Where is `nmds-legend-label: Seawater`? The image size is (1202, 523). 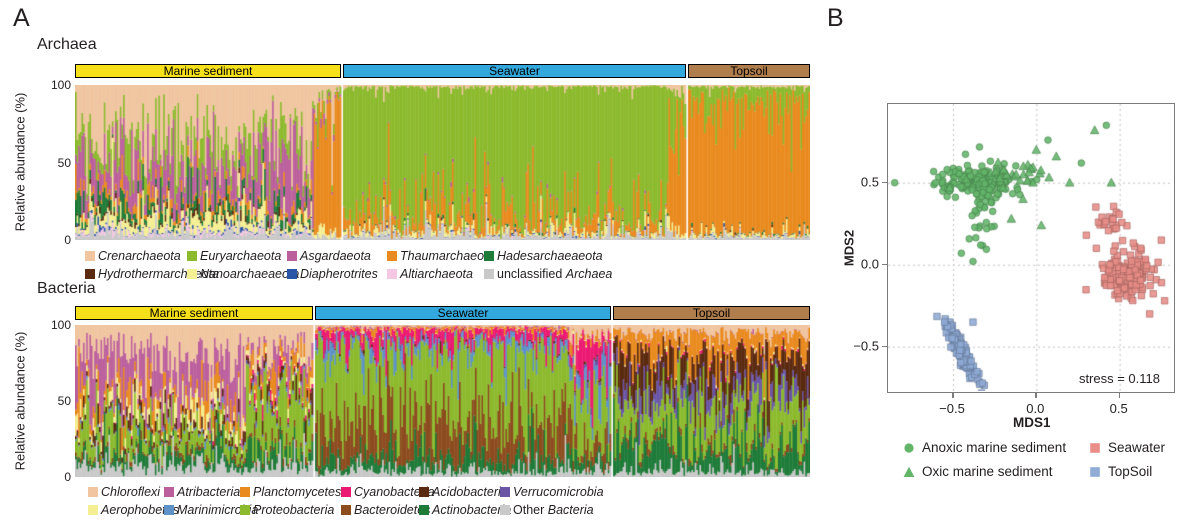 nmds-legend-label: Seawater is located at coordinates (1137, 447).